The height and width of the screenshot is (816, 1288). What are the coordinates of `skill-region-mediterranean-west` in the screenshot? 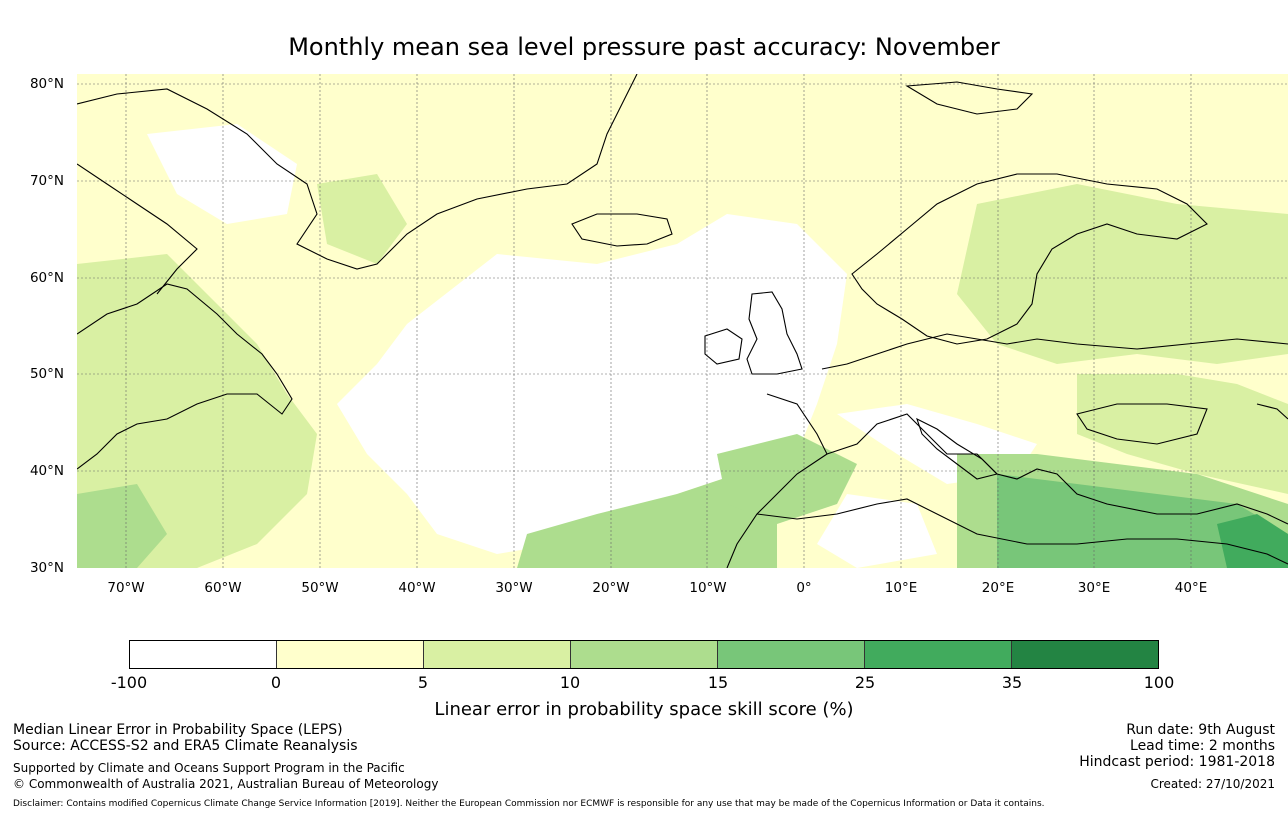 It's located at (787, 479).